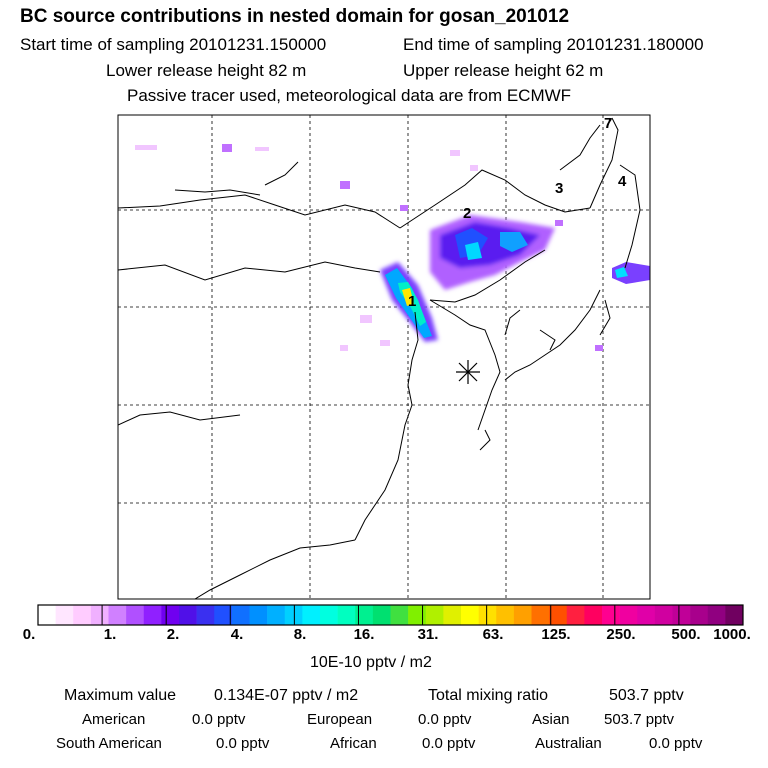 The width and height of the screenshot is (768, 768). What do you see at coordinates (621, 272) in the screenshot?
I see `plume-east-core` at bounding box center [621, 272].